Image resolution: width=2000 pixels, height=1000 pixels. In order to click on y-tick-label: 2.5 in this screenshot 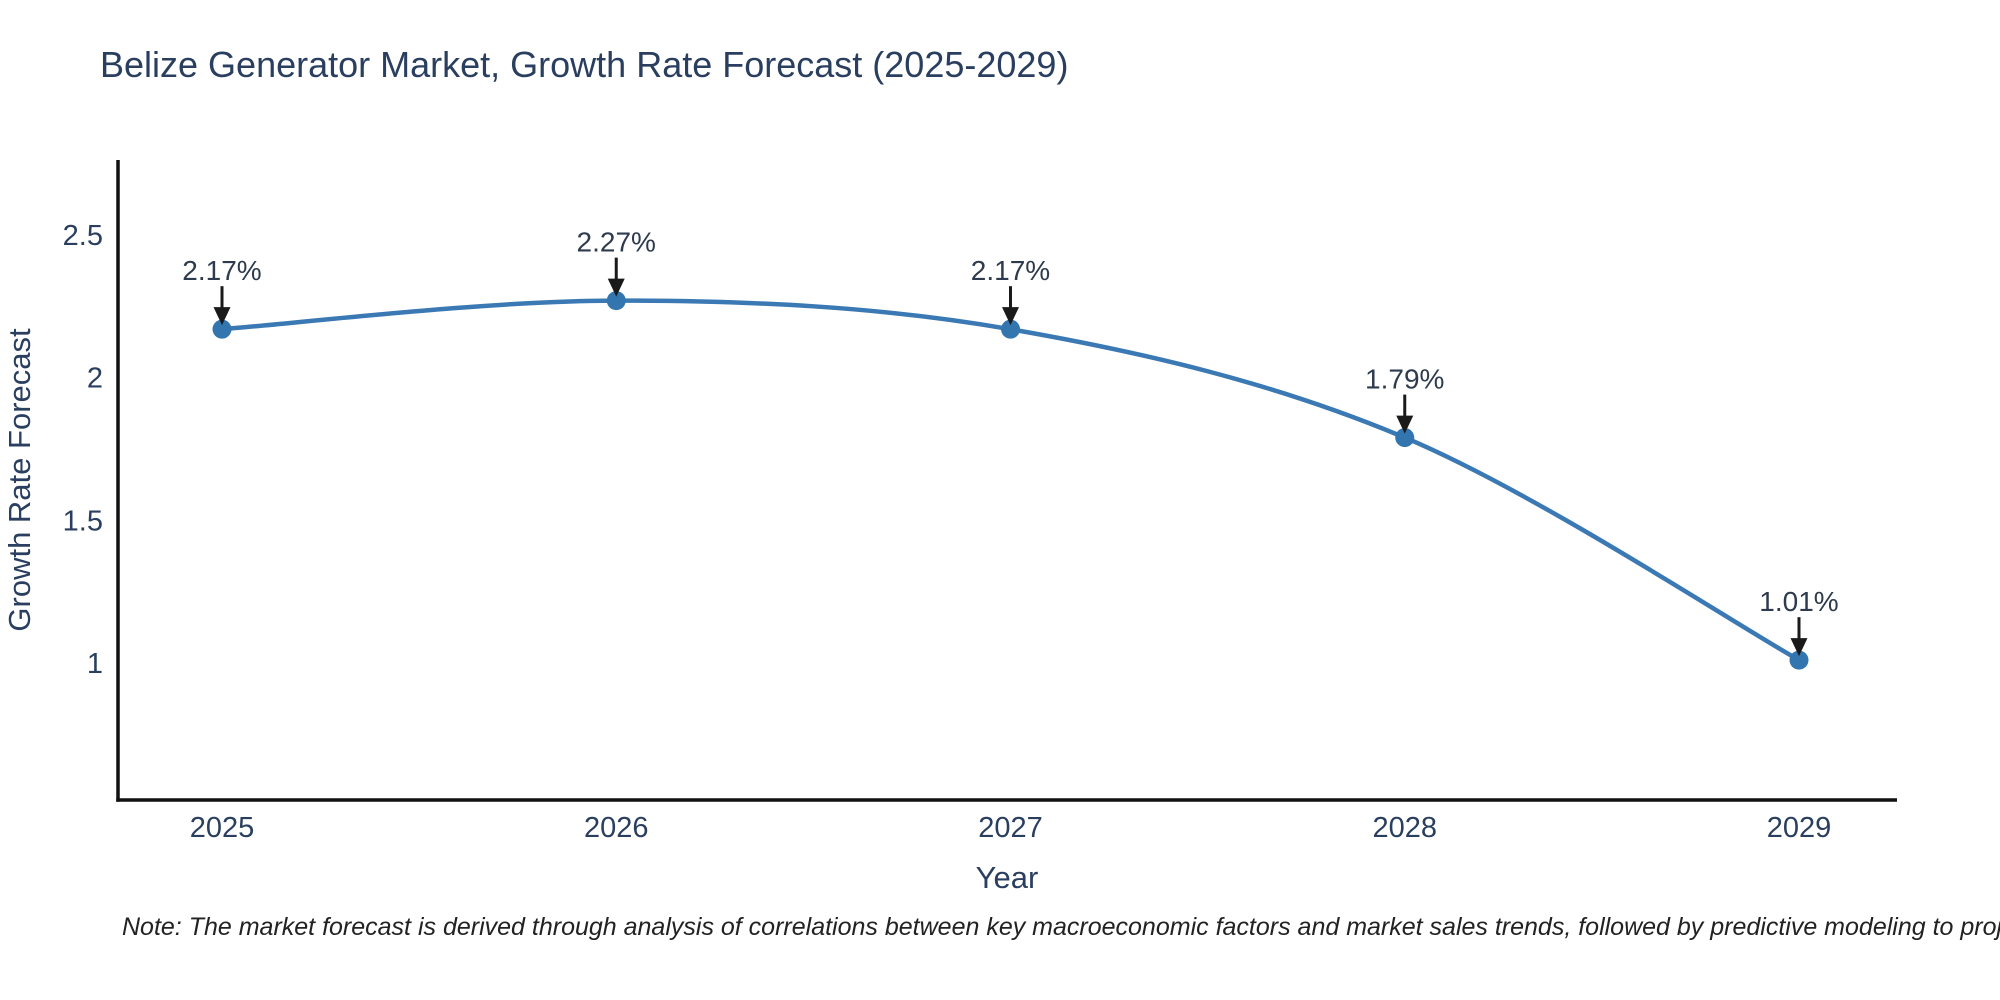, I will do `click(83, 236)`.